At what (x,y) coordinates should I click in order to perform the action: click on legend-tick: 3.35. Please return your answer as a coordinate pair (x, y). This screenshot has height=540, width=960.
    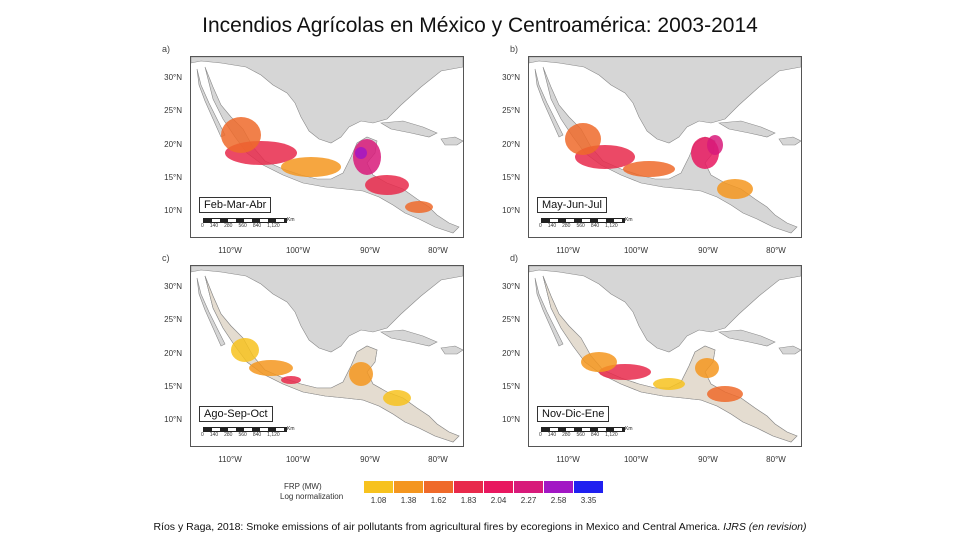
    Looking at the image, I should click on (588, 500).